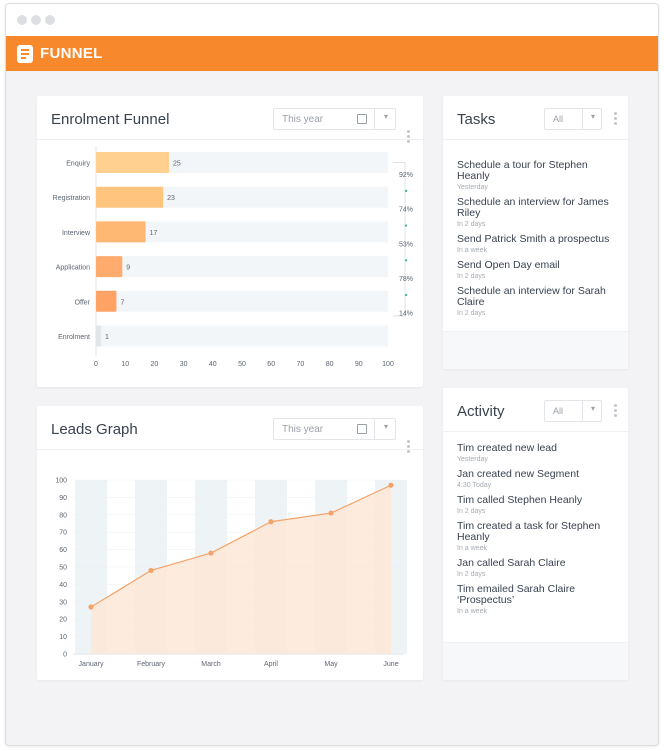 This screenshot has width=664, height=751. What do you see at coordinates (508, 265) in the screenshot?
I see `task-text: Send Open Day email` at bounding box center [508, 265].